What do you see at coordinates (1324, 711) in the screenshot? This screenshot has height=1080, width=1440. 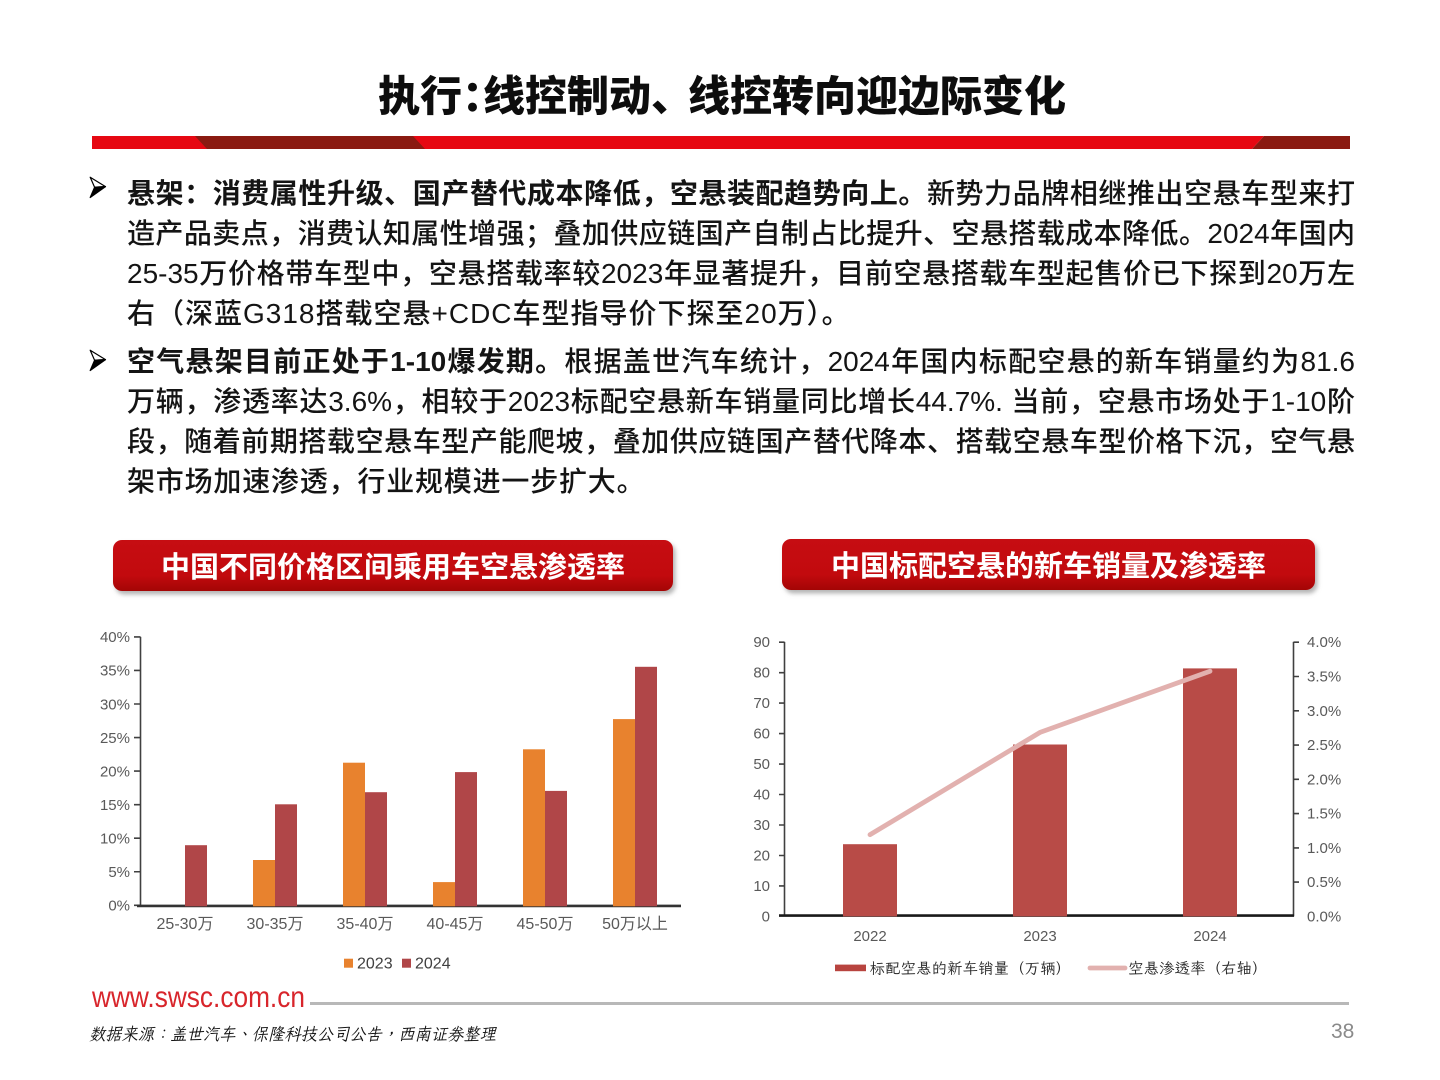 I see `svg-text: 3.0%` at bounding box center [1324, 711].